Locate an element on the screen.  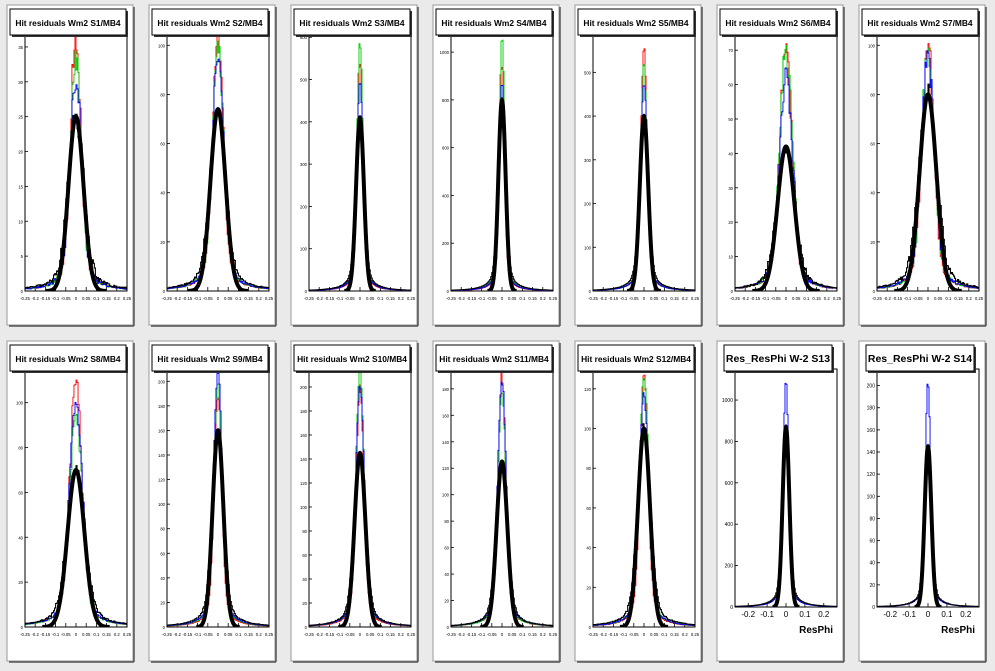
chart-title: Hit residuals Wm2 S7/MB4 is located at coordinates (920, 23).